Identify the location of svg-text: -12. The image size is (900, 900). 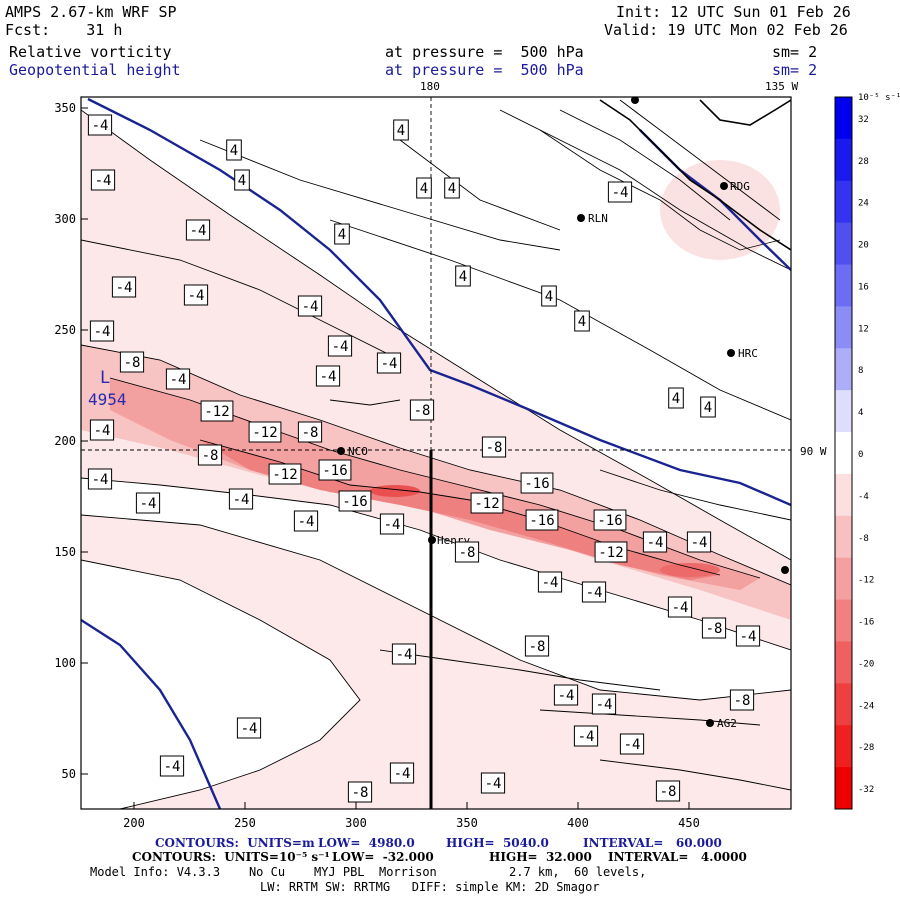
(216, 412).